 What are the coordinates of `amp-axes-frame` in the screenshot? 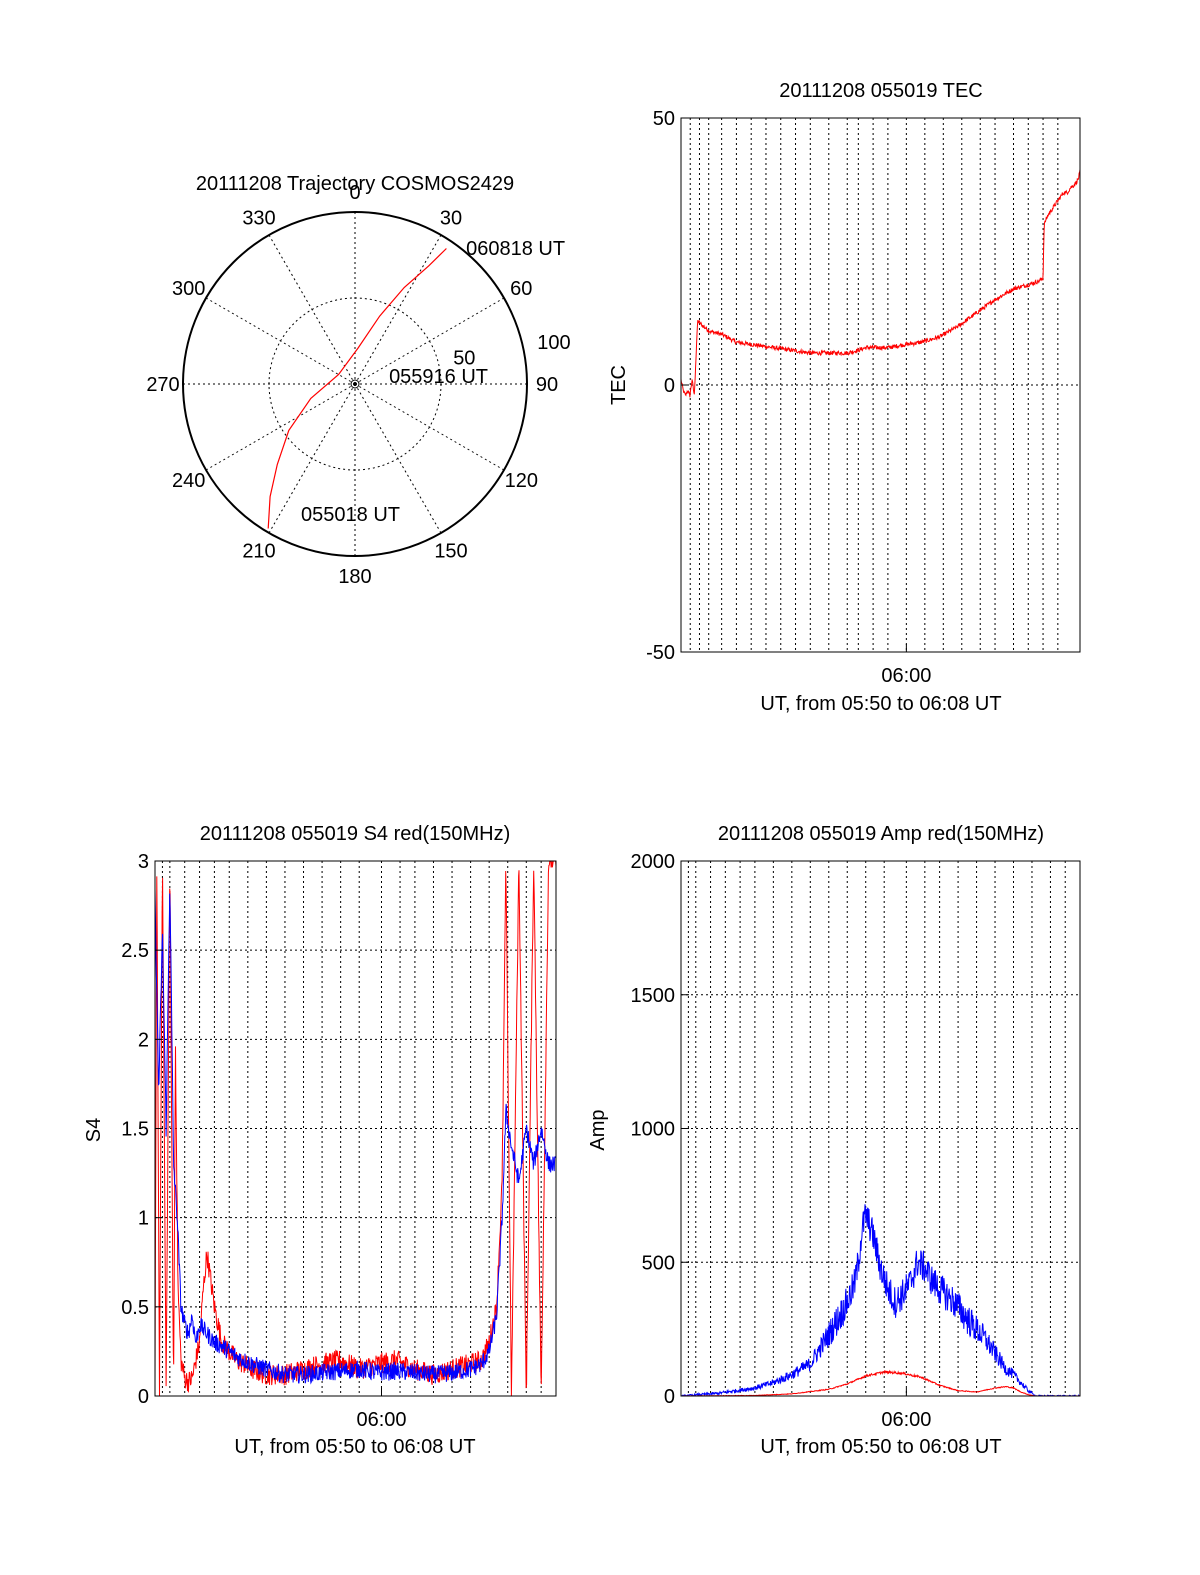 It's located at (880, 1128).